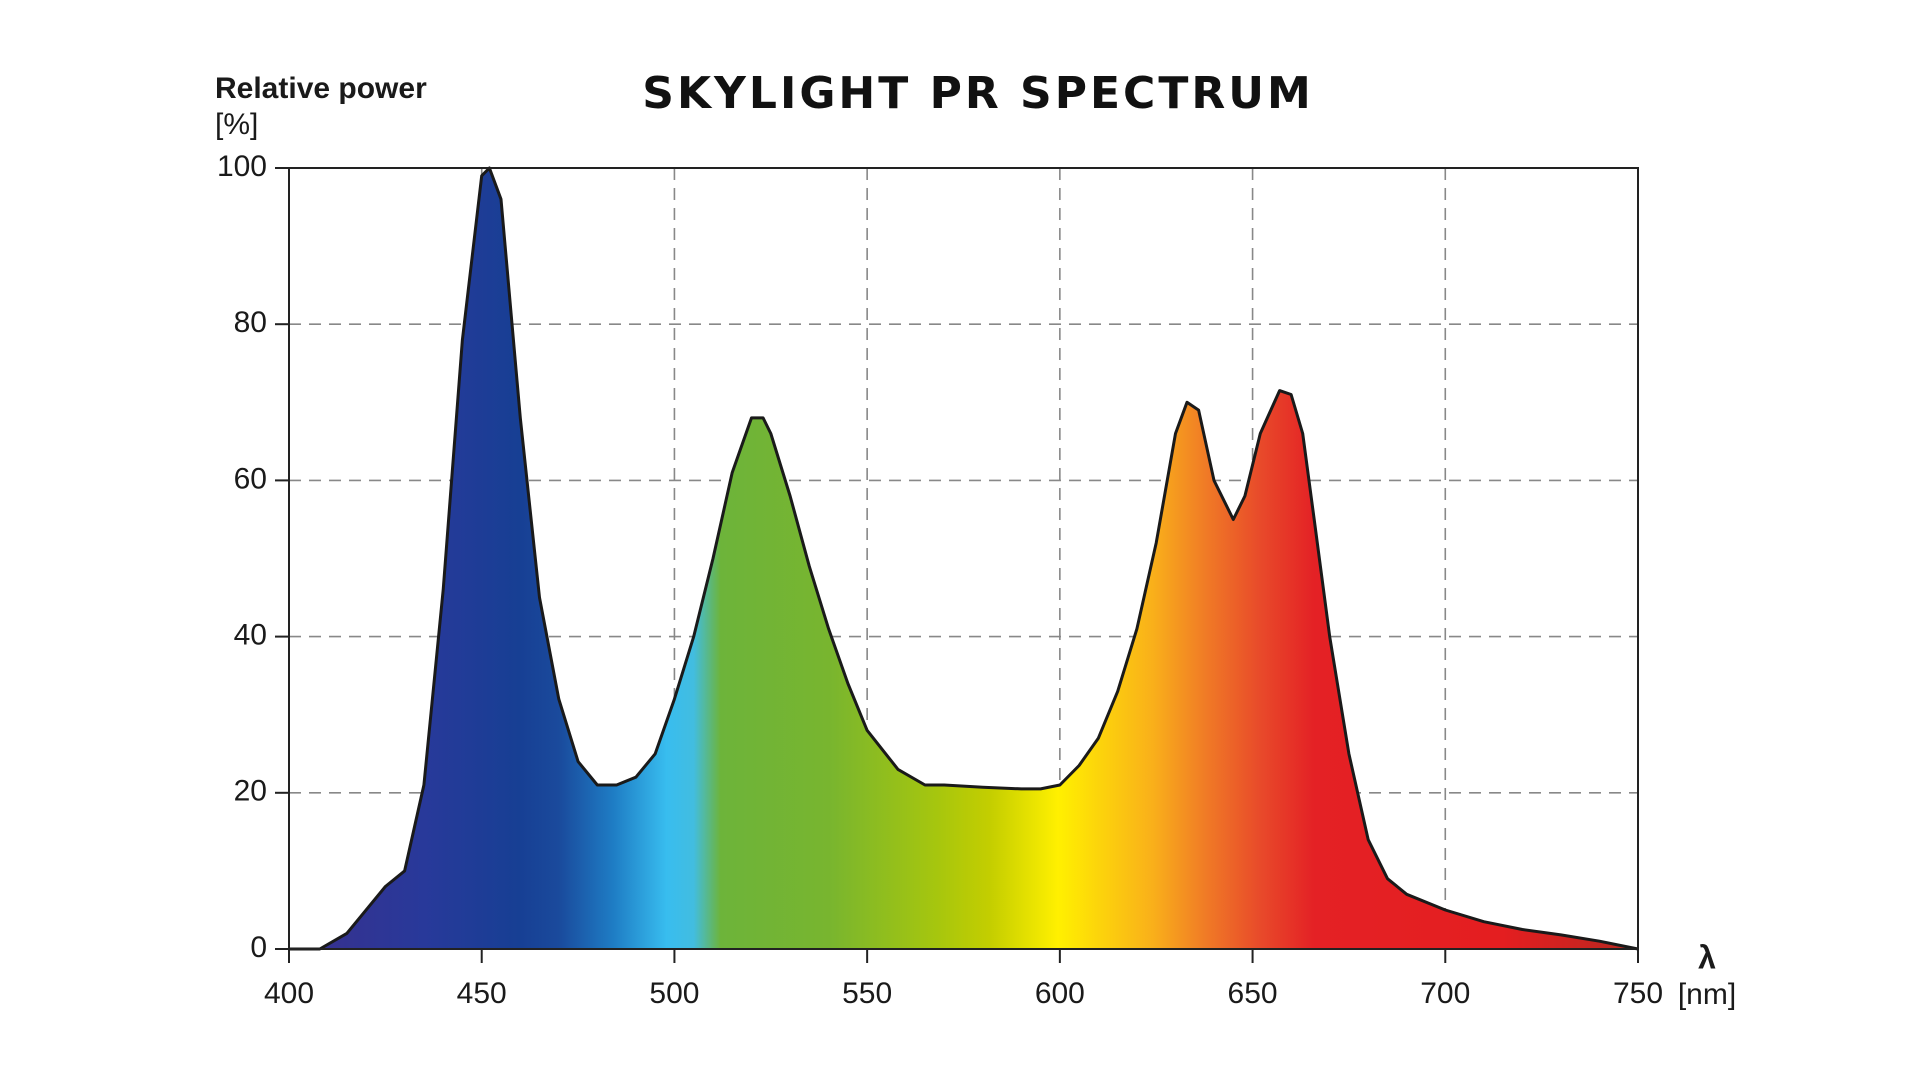 Image resolution: width=1920 pixels, height=1085 pixels. What do you see at coordinates (867, 993) in the screenshot?
I see `x-tick-label: 550` at bounding box center [867, 993].